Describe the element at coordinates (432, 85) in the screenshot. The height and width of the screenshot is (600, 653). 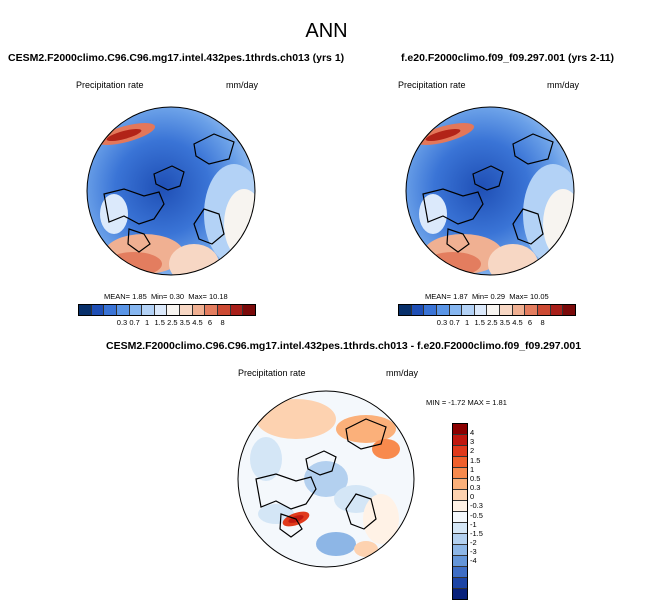
I see `panel-2-variable: Precipitation rate` at that location.